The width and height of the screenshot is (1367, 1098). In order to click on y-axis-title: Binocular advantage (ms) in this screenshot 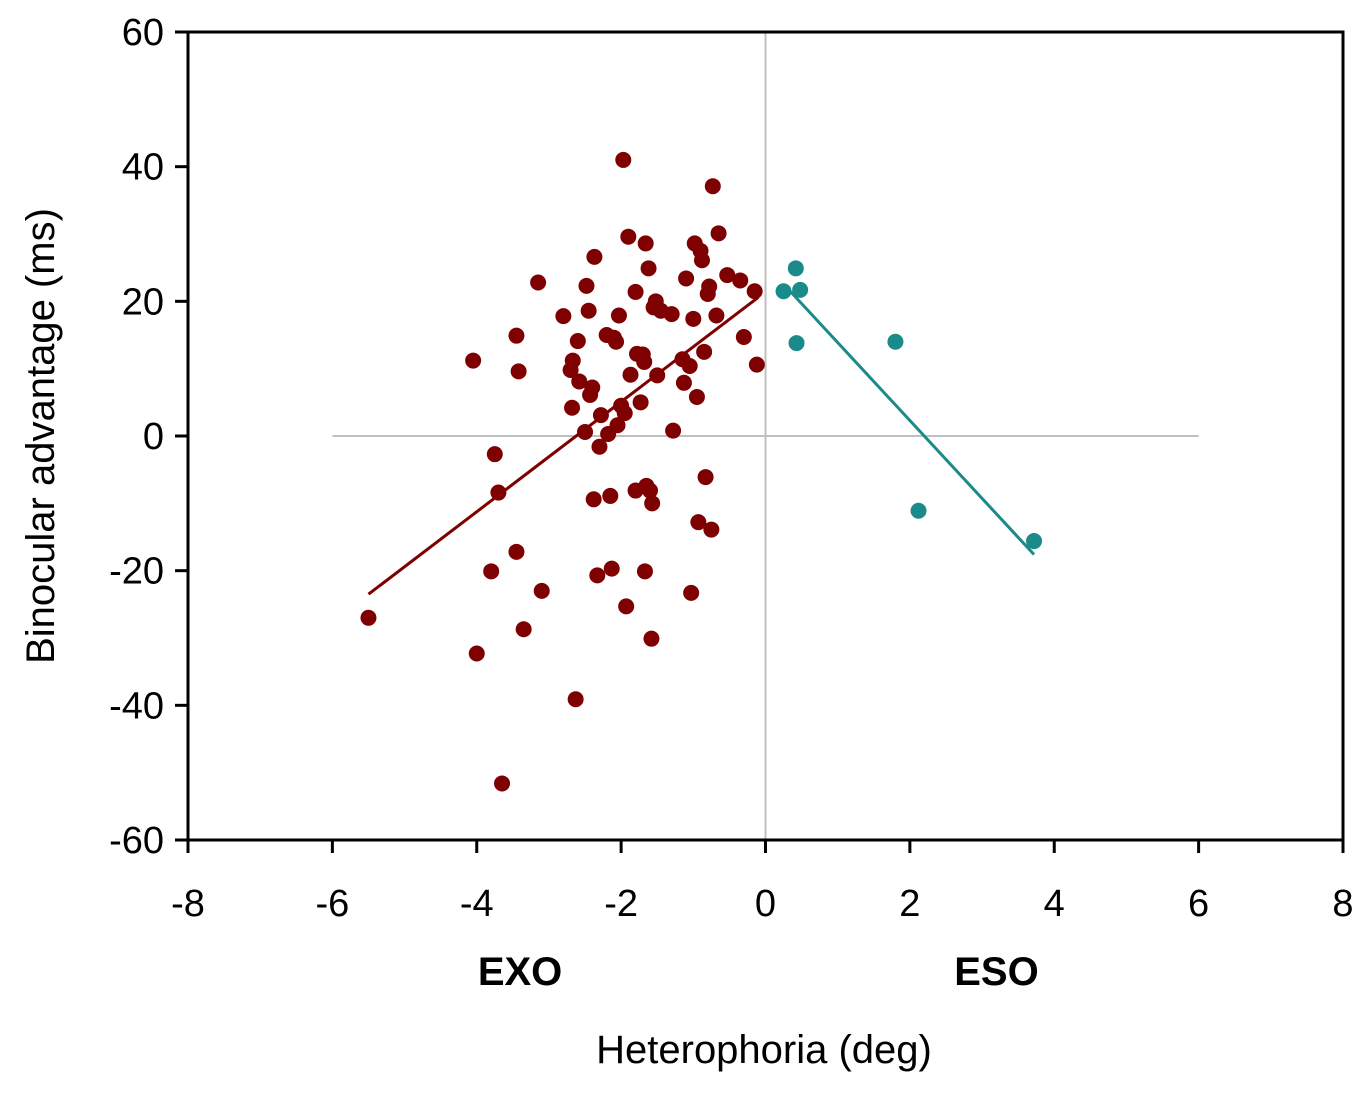, I will do `click(41, 436)`.